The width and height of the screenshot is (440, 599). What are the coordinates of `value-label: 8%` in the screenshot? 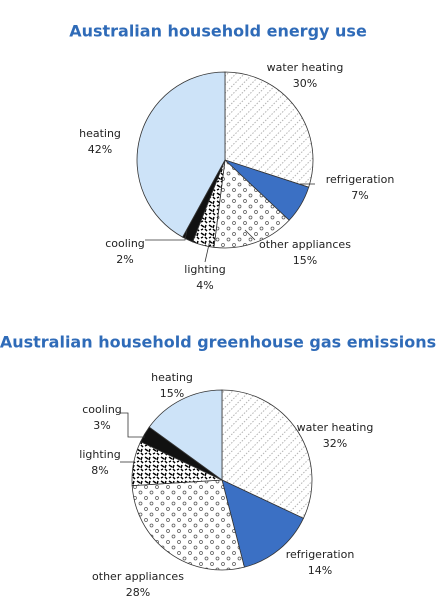 It's located at (99, 470).